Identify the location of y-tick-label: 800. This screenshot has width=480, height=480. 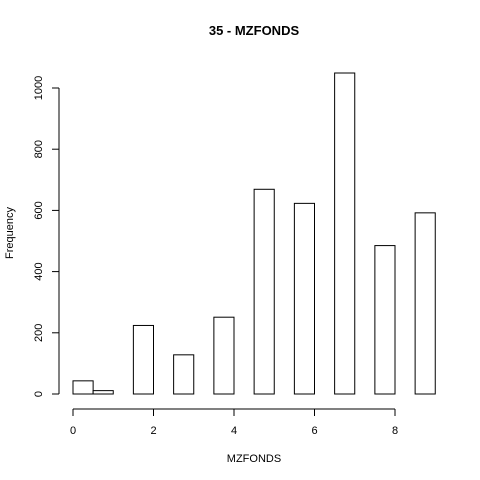
(39, 149).